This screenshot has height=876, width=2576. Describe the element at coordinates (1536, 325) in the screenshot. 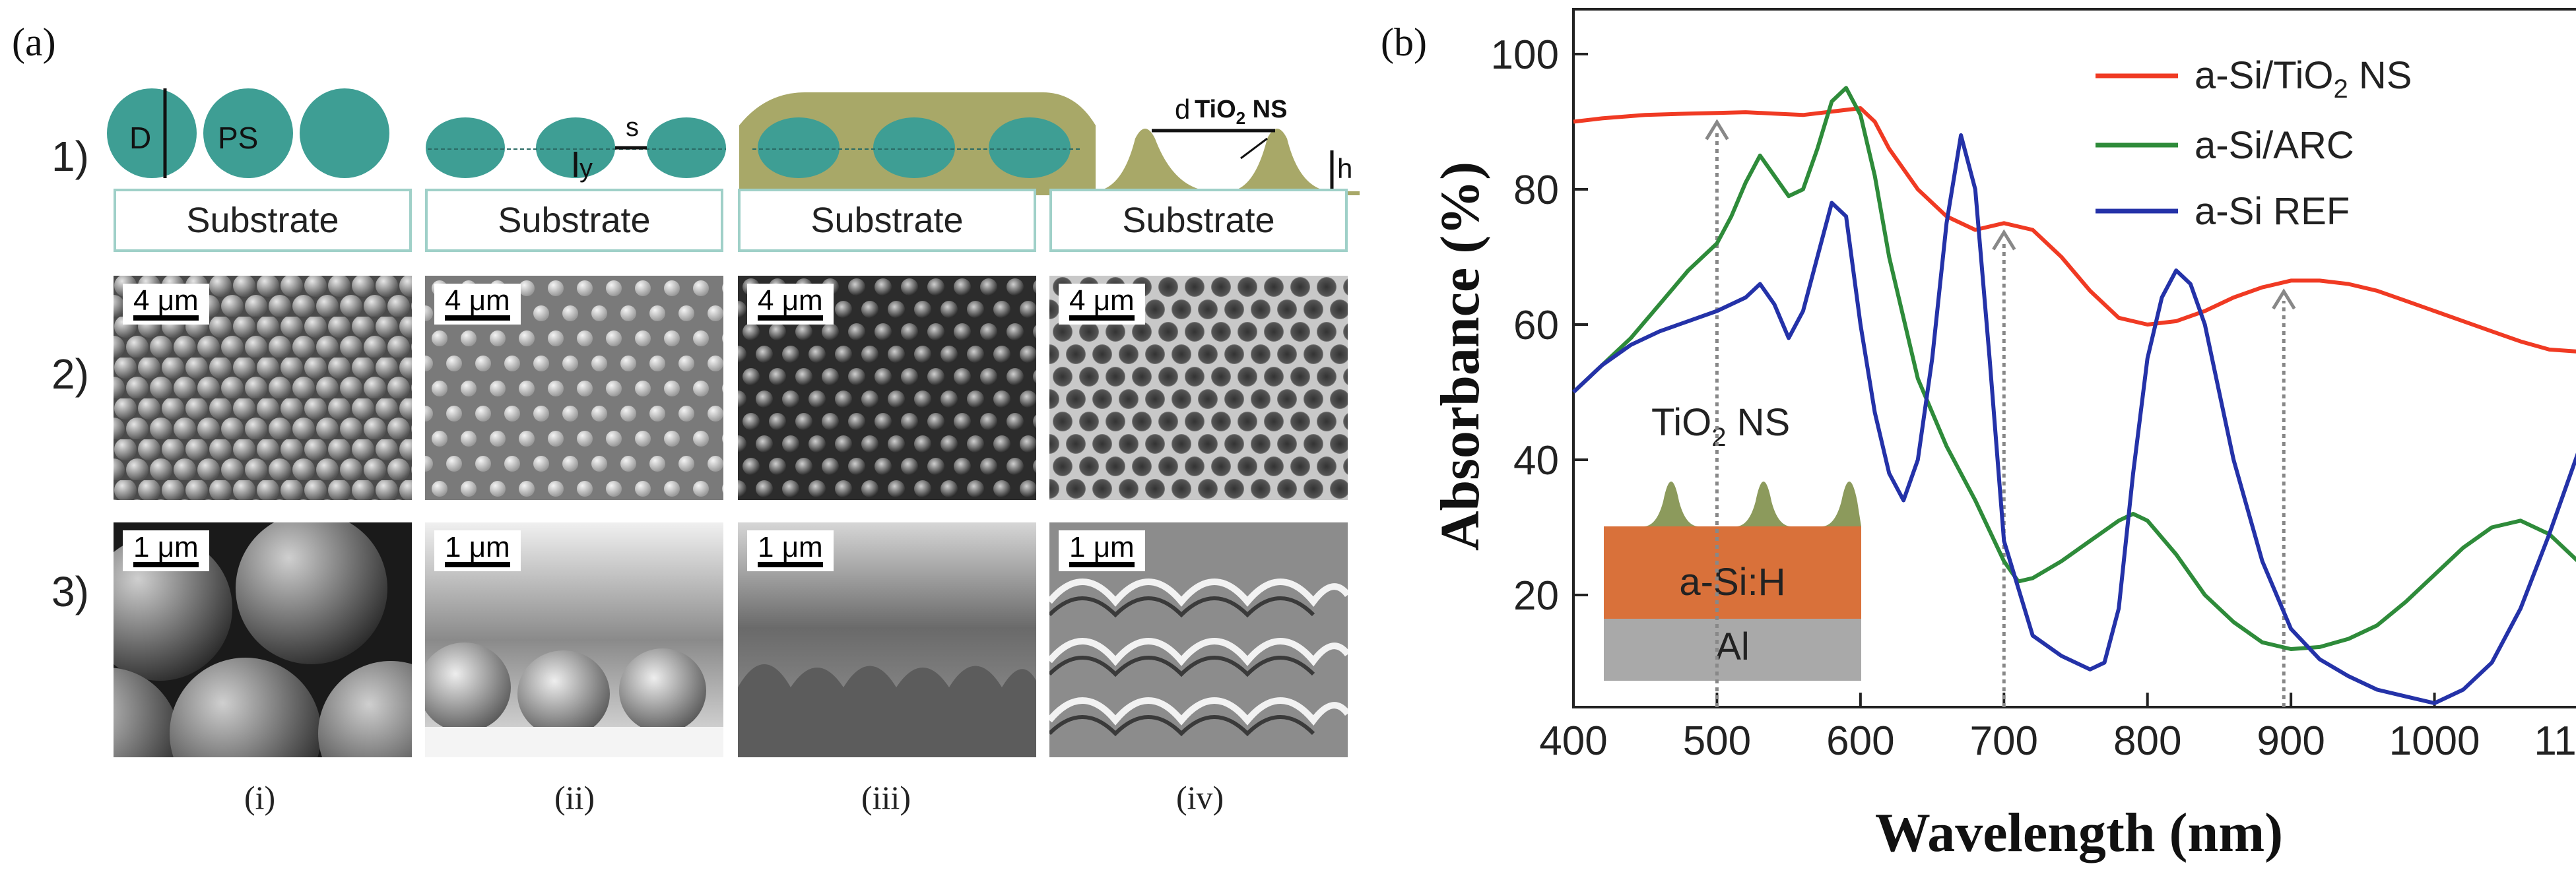

I see `y-tick-label: 60` at that location.